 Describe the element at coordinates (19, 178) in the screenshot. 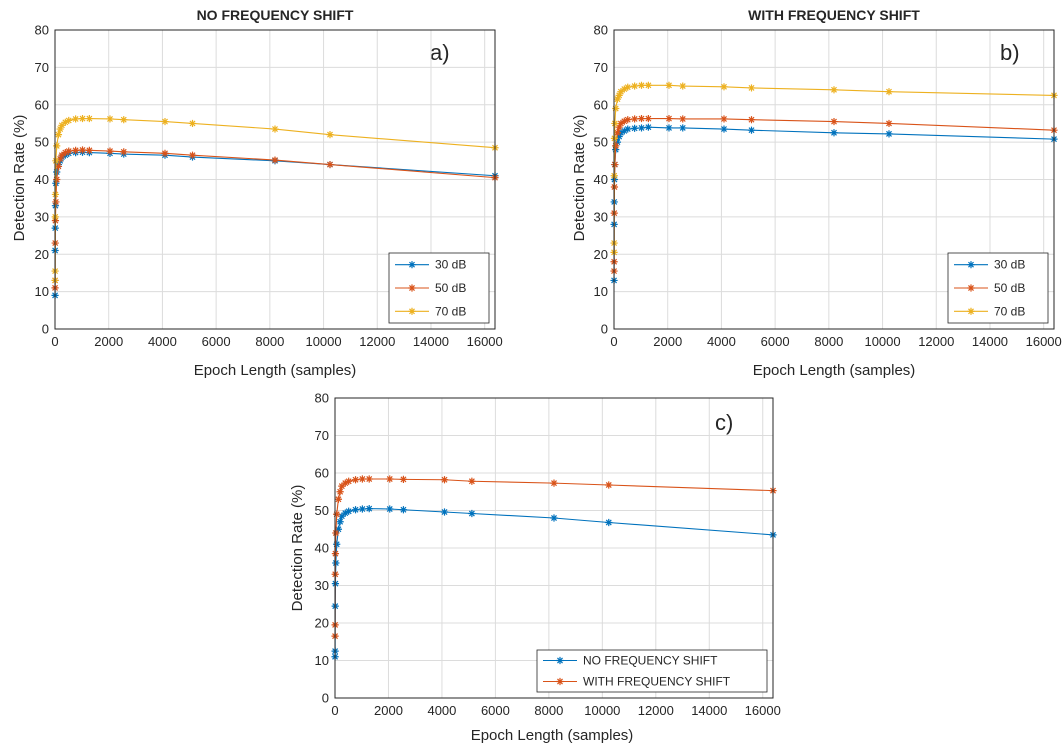

I see `panel-a-ylabel: Detection Rate (%)` at that location.